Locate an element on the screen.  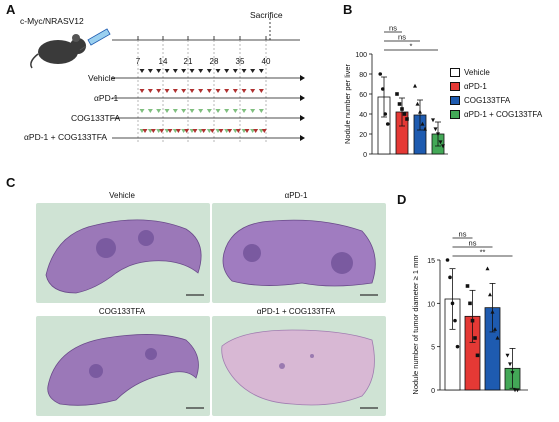
legend-label: αPD-1 + COG133TFA is located at coordinates (503, 114).